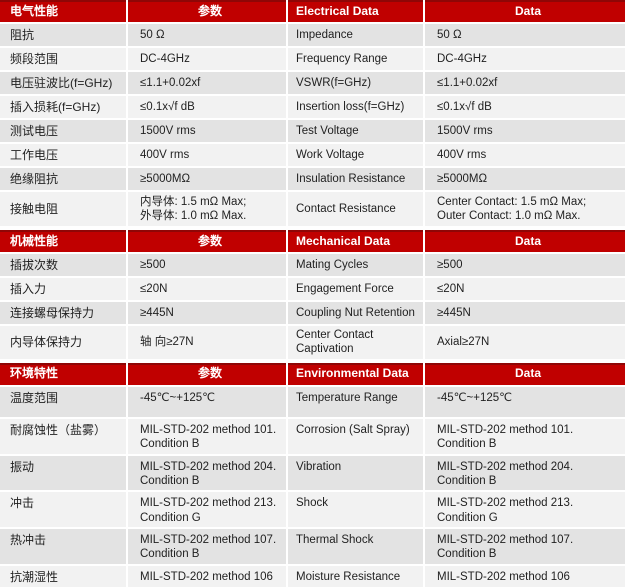  I want to click on param-value-cn: DC-4GHz, so click(207, 59).